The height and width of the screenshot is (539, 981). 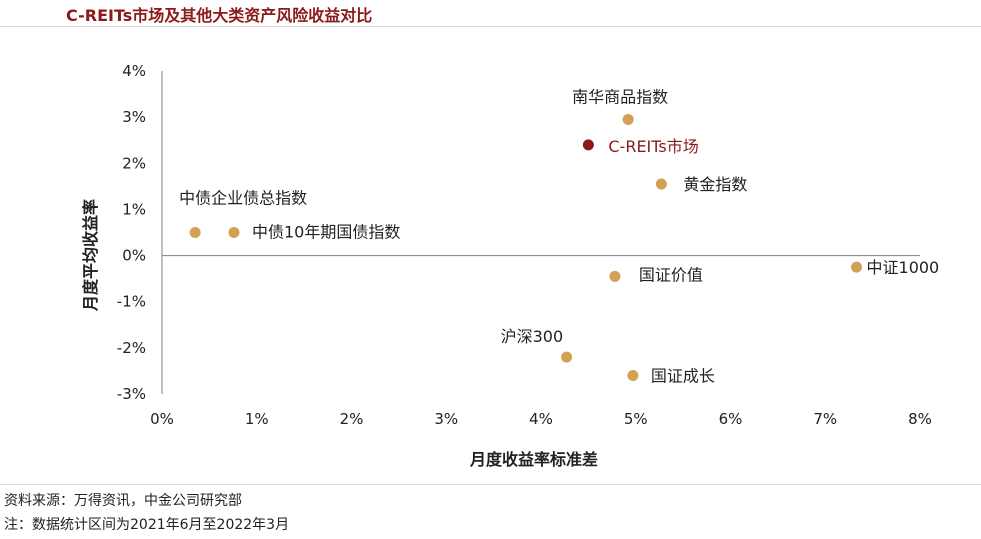 What do you see at coordinates (134, 256) in the screenshot?
I see `y-tick-label: 0%` at bounding box center [134, 256].